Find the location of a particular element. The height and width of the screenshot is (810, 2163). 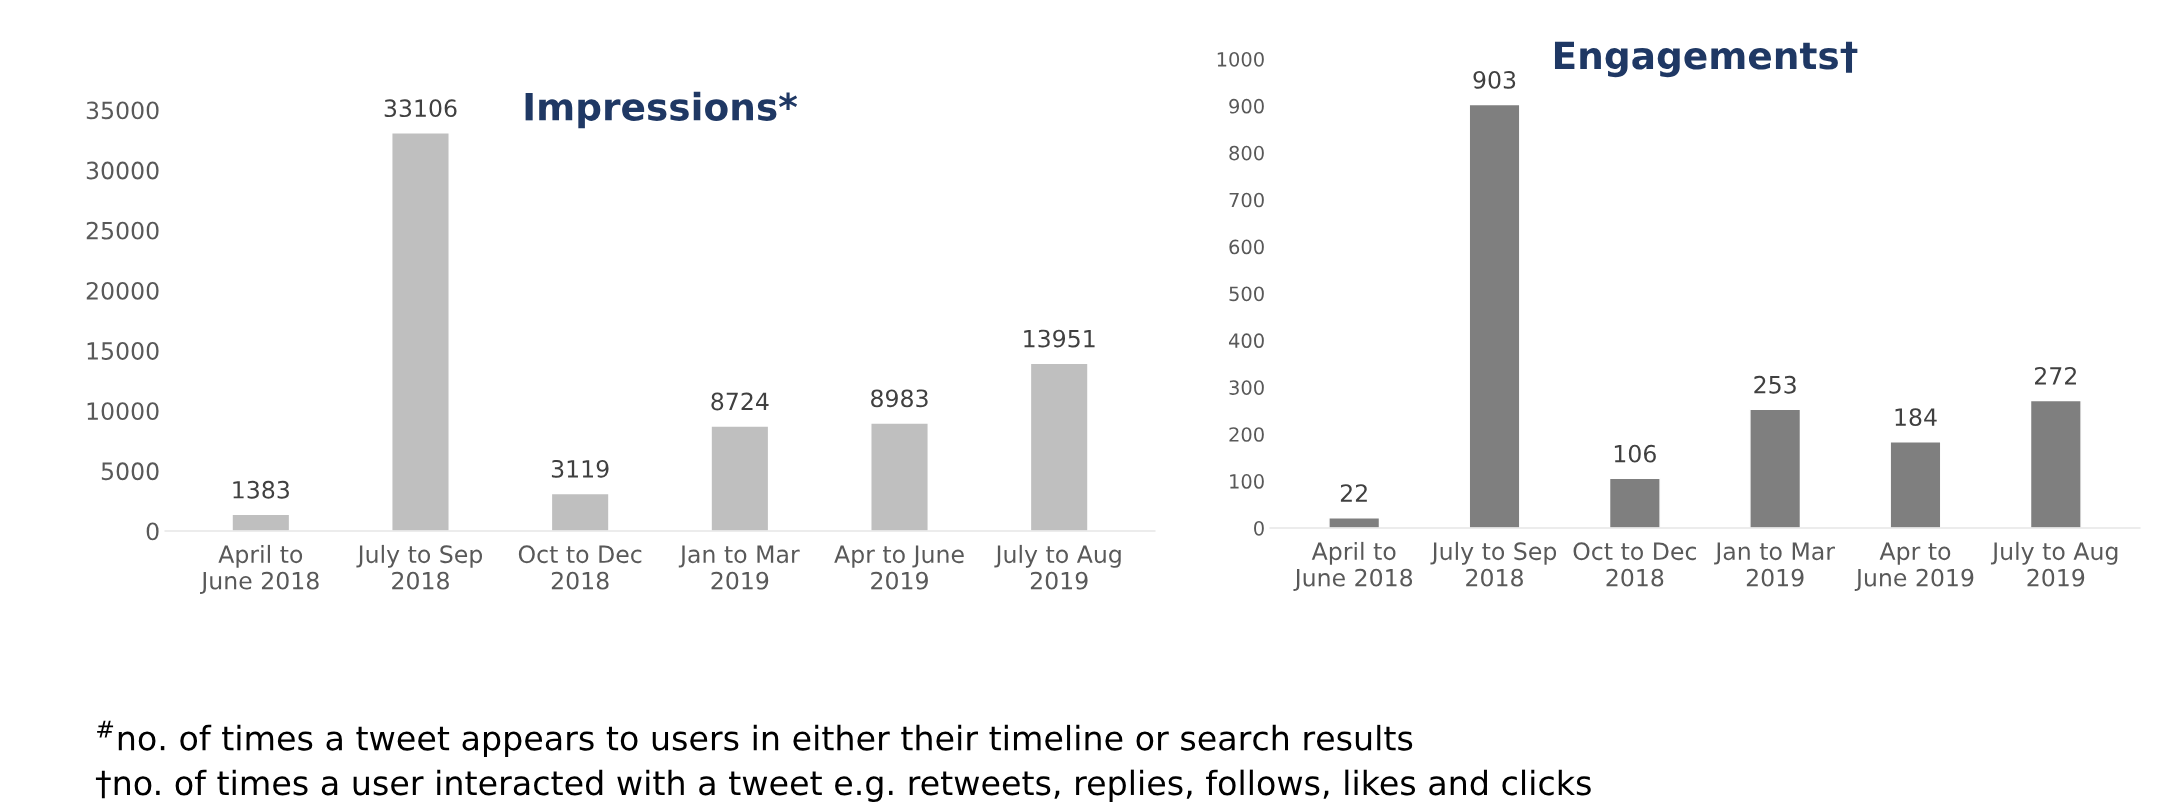

text: $^{#}$no. of times a tweet appears to users in either their timeline or search results is located at coordinates (755, 739).